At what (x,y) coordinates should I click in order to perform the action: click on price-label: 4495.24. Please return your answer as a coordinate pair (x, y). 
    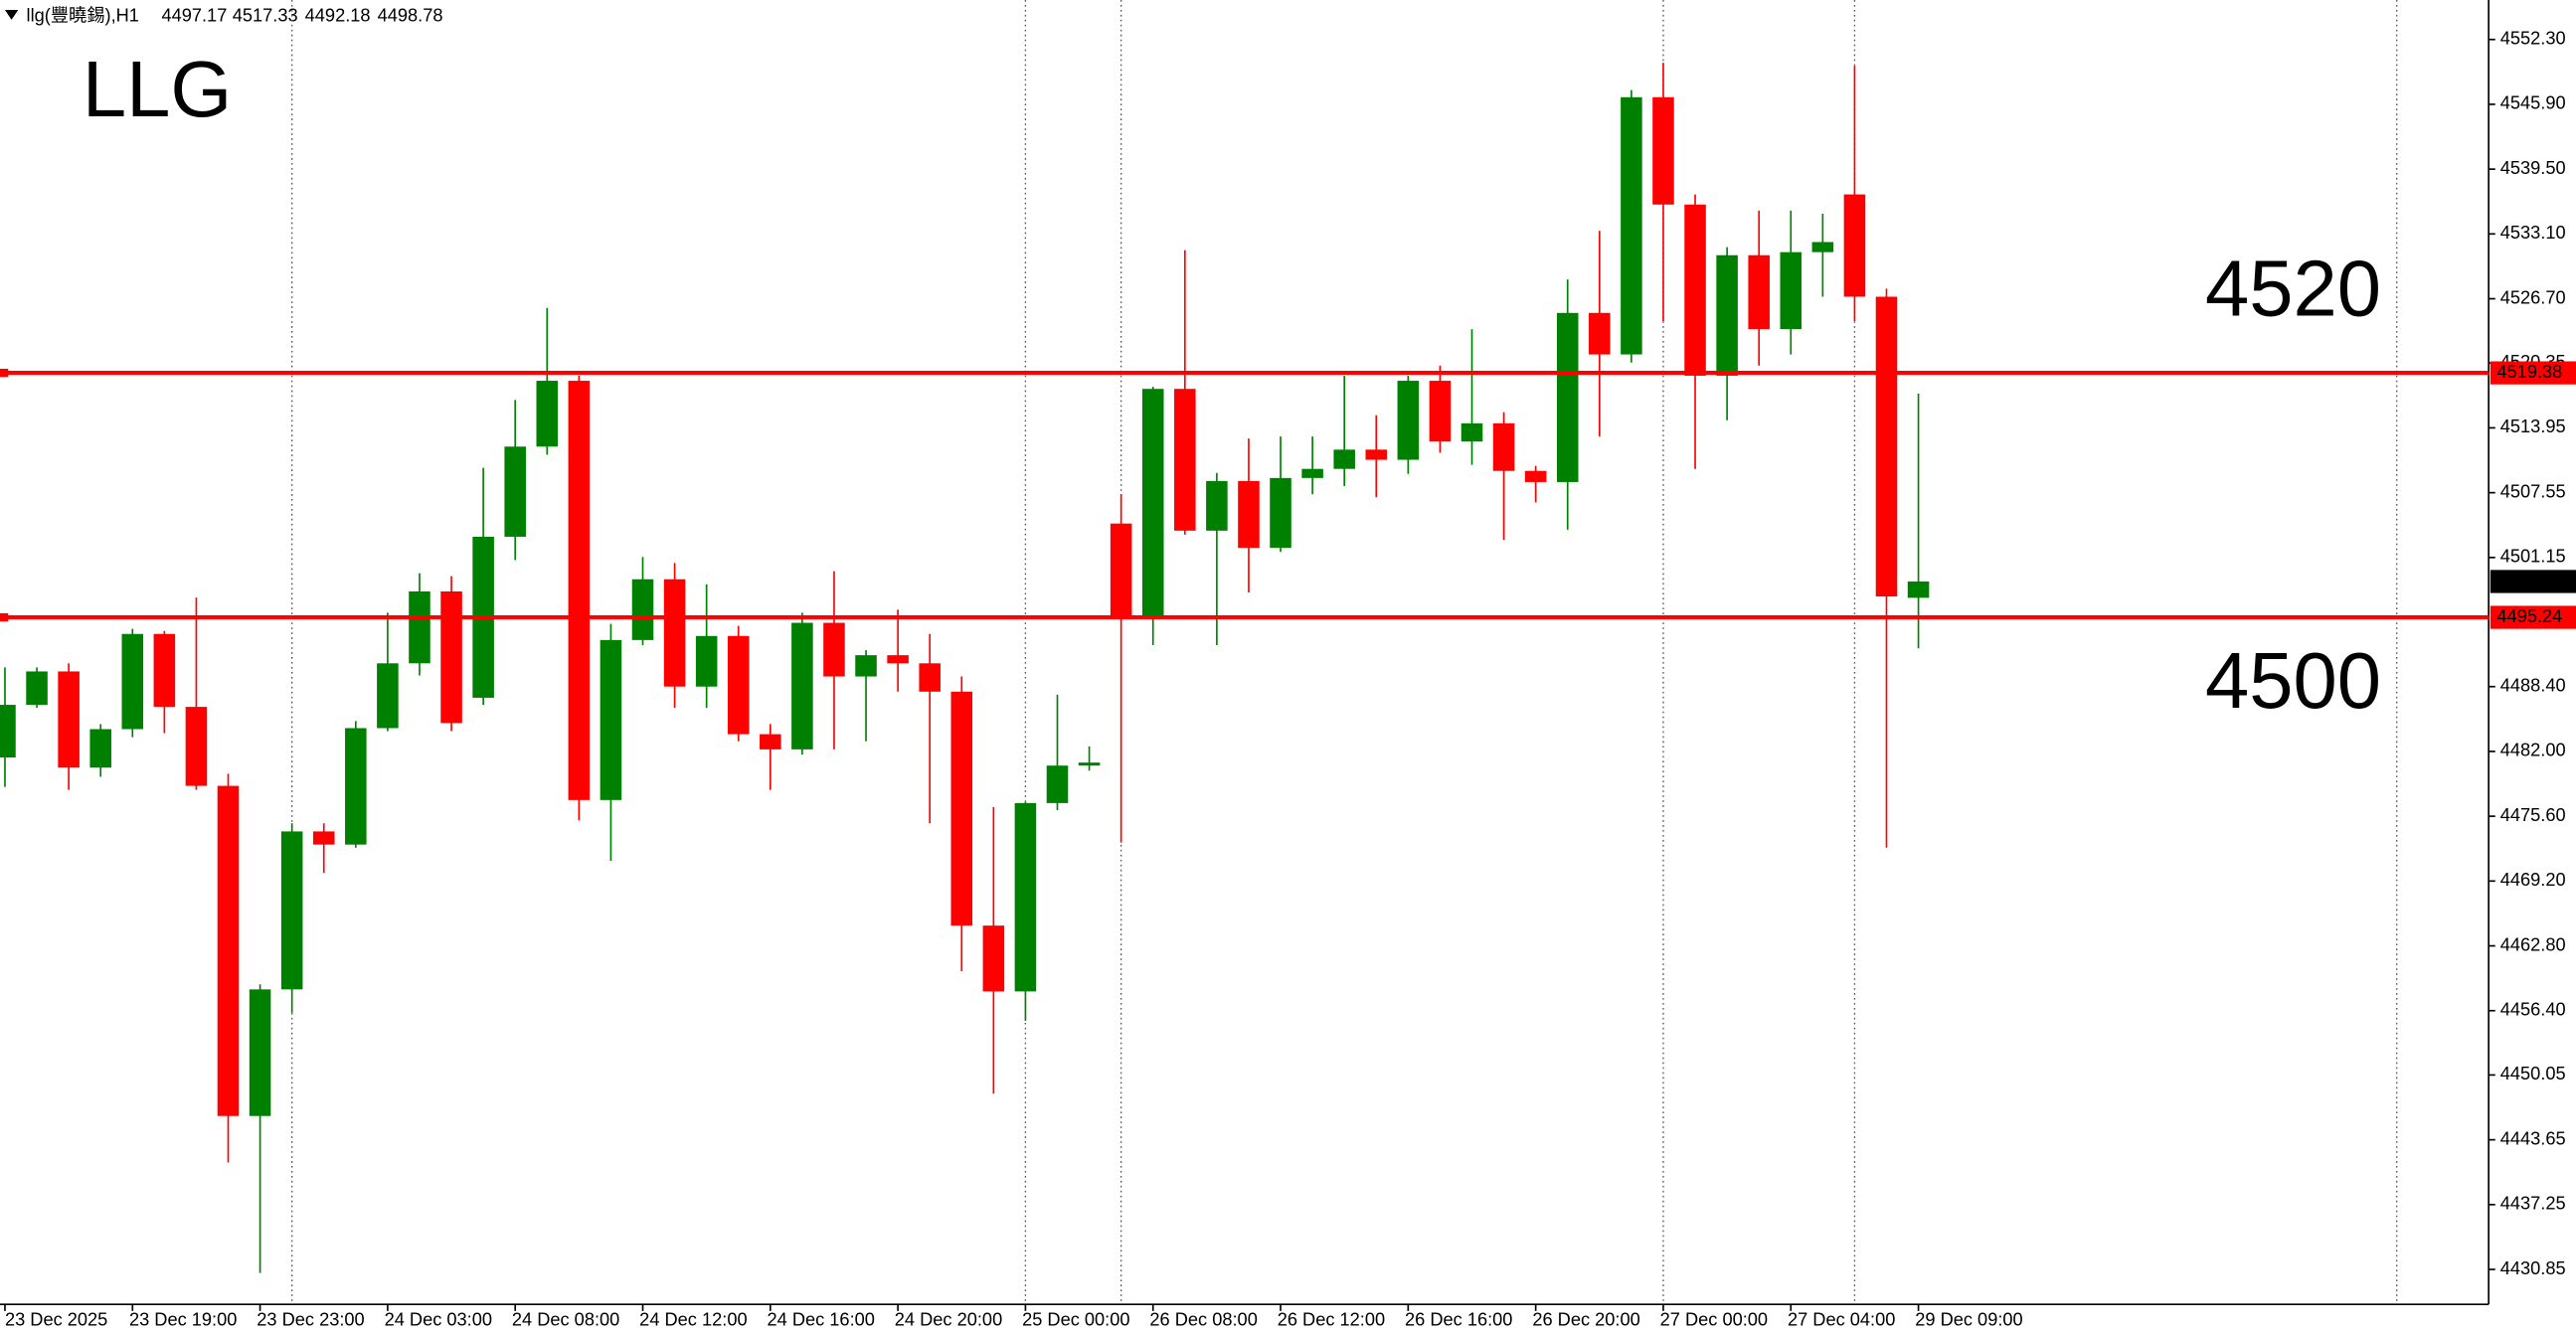
    Looking at the image, I should click on (2529, 616).